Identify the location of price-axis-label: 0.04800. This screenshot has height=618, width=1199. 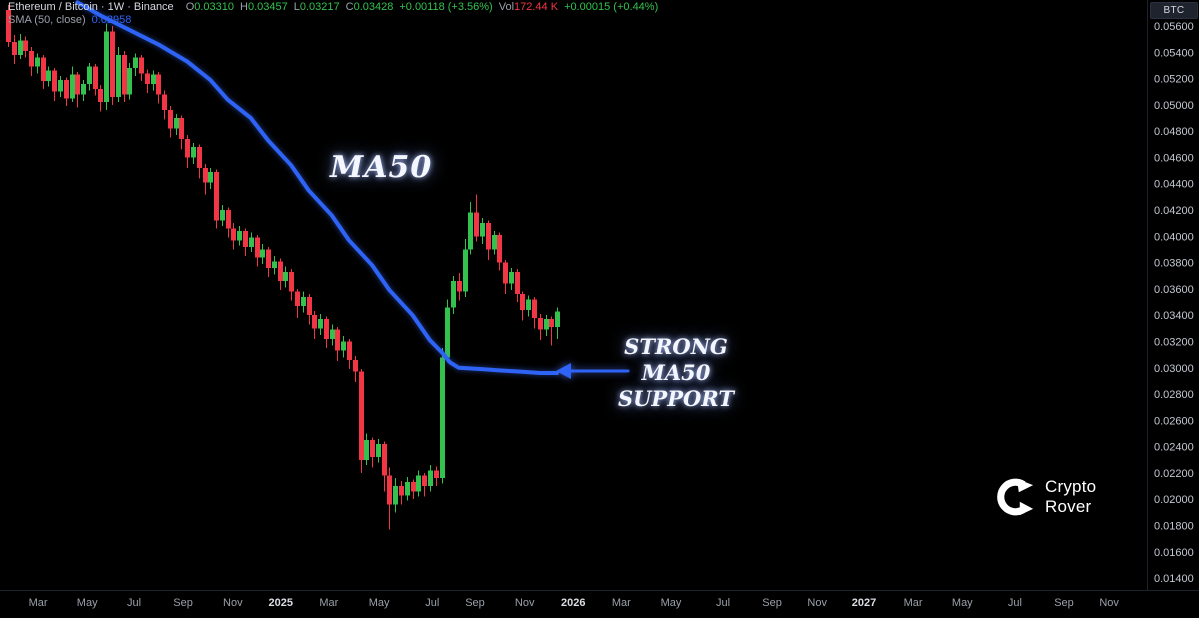
(1174, 132).